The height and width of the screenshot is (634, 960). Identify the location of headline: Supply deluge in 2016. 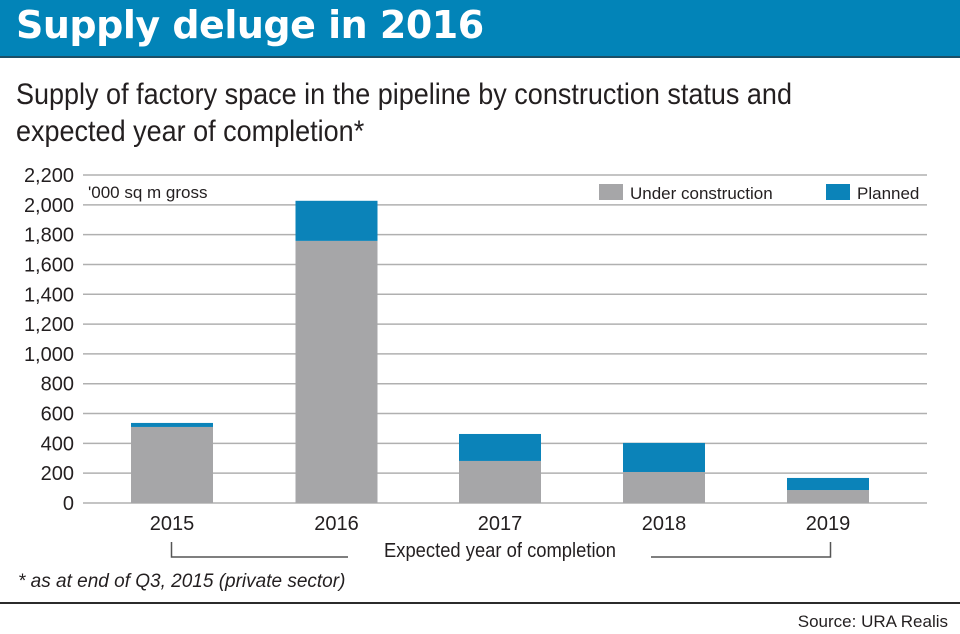
(250, 25).